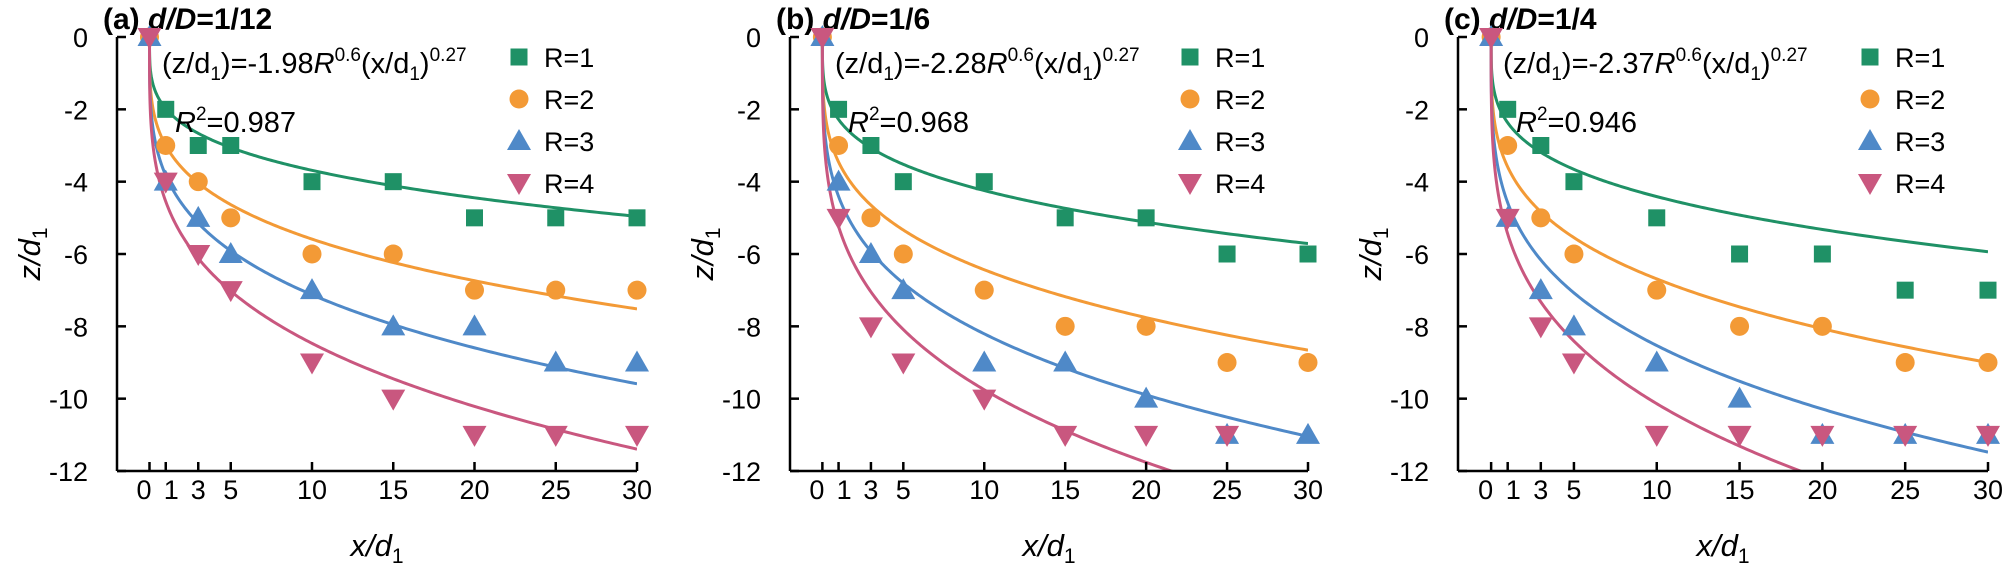 Image resolution: width=2007 pixels, height=565 pixels. I want to click on panel-title: (c) d/D=1/4, so click(1520, 19).